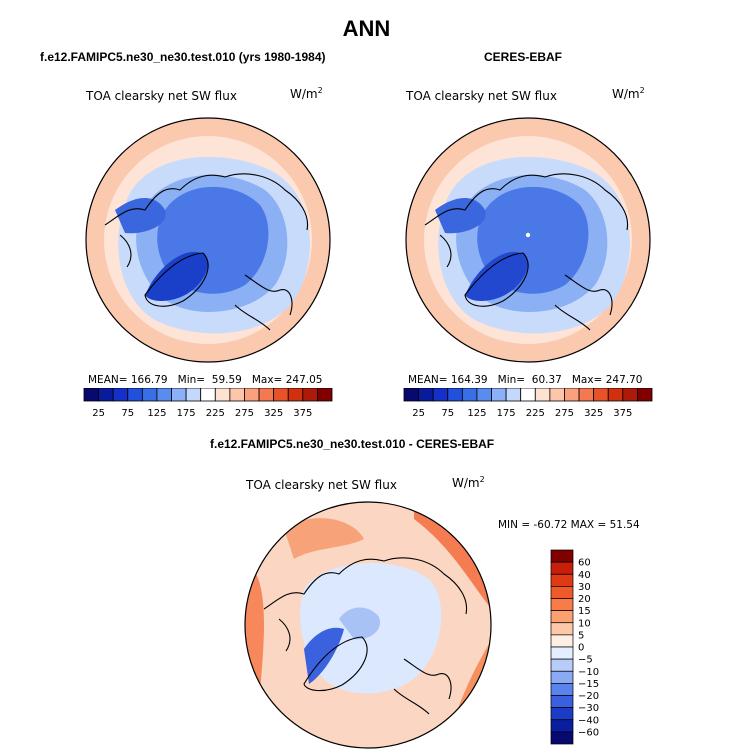 Image resolution: width=733 pixels, height=752 pixels. What do you see at coordinates (469, 380) in the screenshot?
I see `obs-mean-value: 164.39` at bounding box center [469, 380].